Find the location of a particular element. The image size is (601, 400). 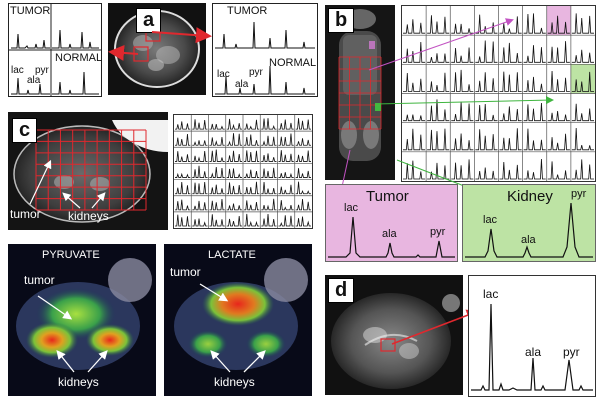

panel-d-label: d is located at coordinates (341, 290).